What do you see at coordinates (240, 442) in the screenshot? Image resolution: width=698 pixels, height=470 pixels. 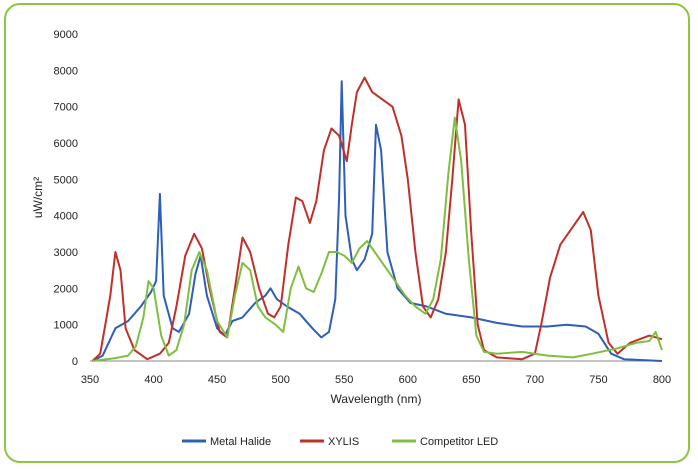 I see `legend-label: Metal Halide` at bounding box center [240, 442].